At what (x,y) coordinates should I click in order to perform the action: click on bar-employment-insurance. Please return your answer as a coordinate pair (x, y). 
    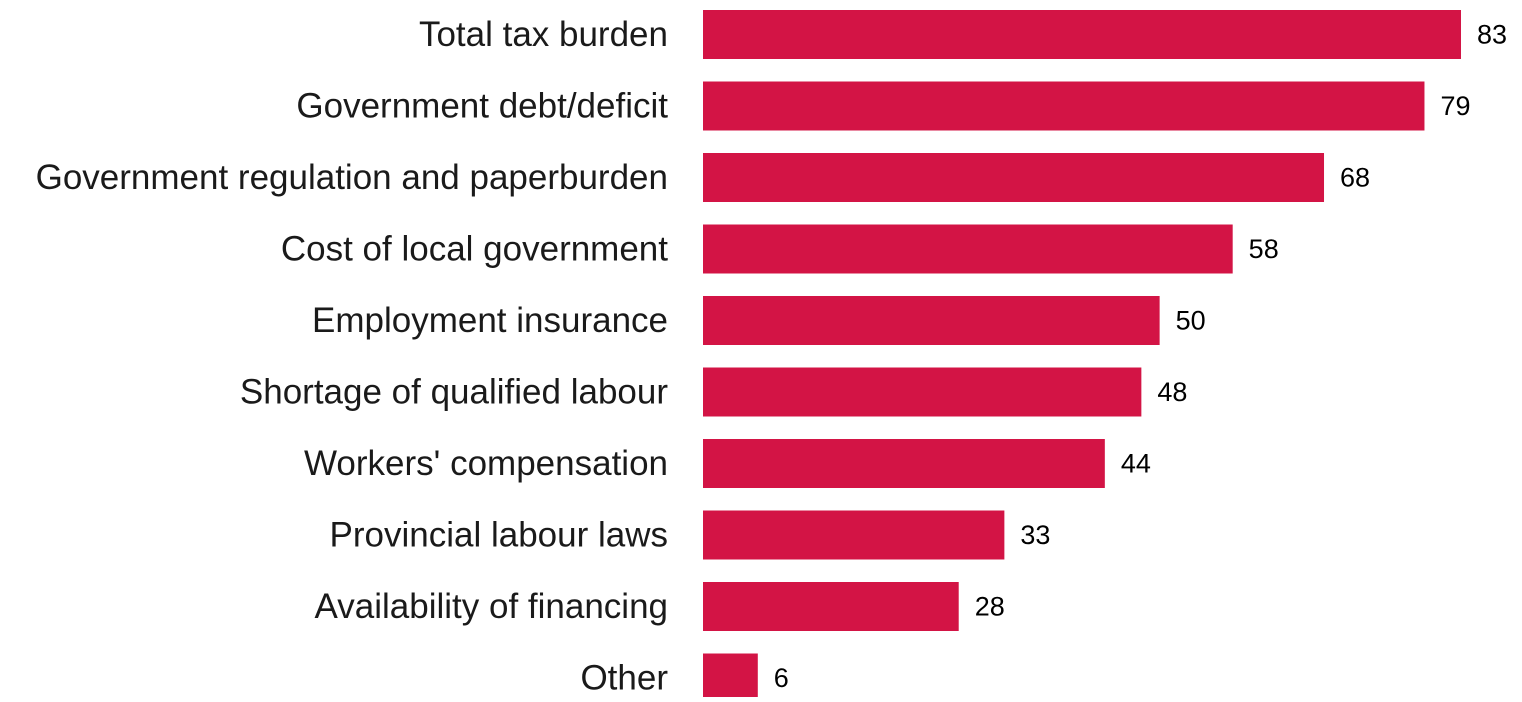
    Looking at the image, I should click on (931, 320).